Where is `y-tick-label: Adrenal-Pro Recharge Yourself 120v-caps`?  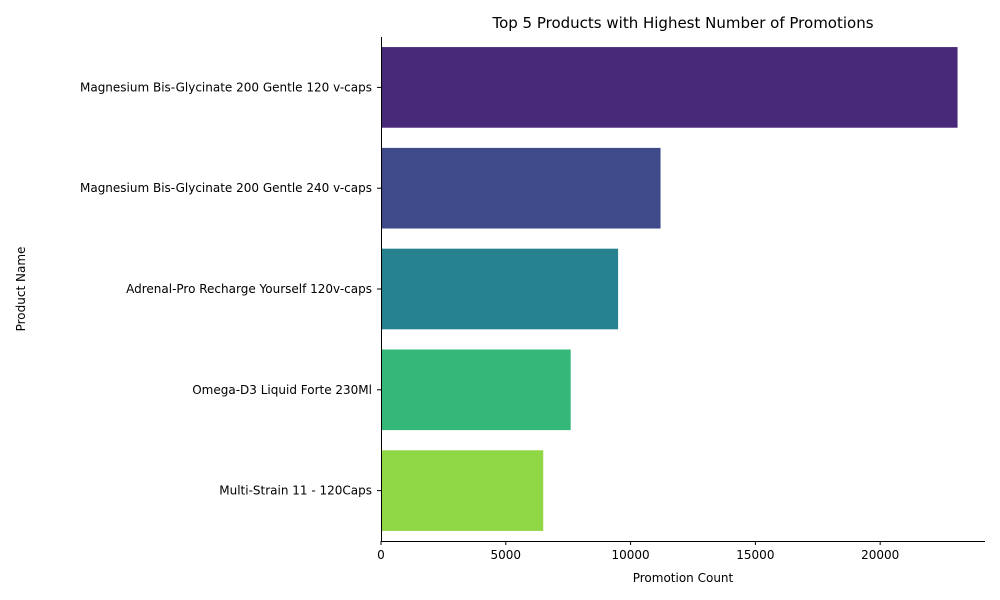 y-tick-label: Adrenal-Pro Recharge Yourself 120v-caps is located at coordinates (249, 289).